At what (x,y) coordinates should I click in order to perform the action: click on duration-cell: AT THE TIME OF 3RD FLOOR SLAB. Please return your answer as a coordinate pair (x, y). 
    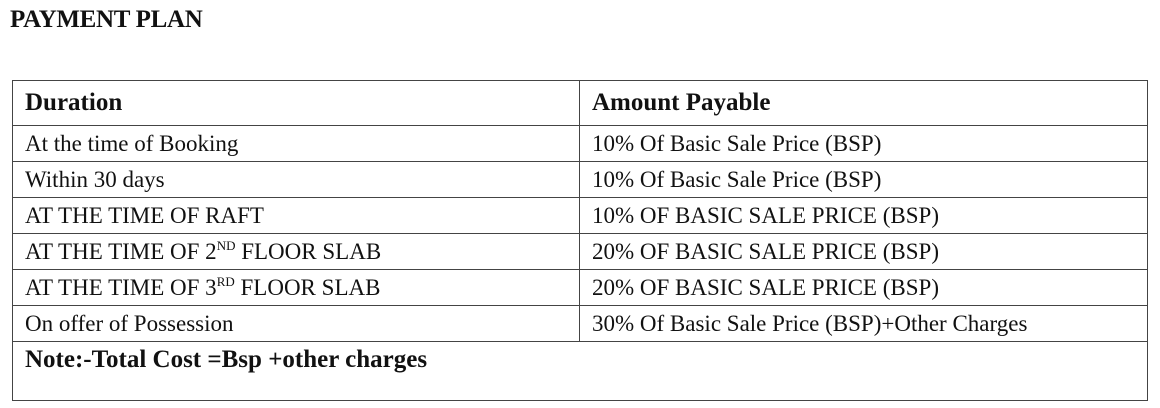
    Looking at the image, I should click on (296, 287).